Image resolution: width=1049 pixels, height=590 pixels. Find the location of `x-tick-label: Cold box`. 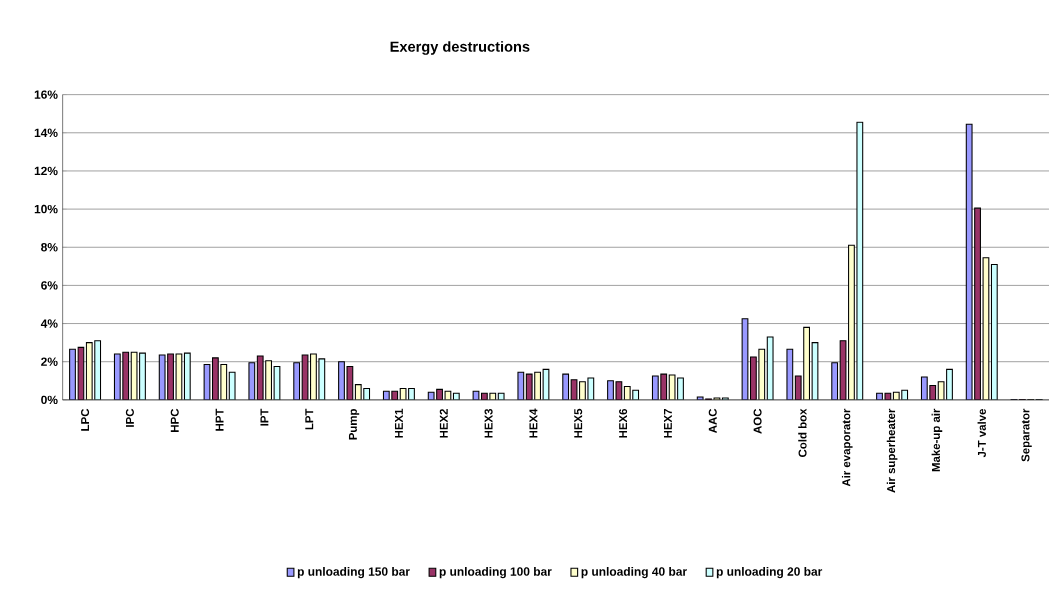

x-tick-label: Cold box is located at coordinates (802, 432).